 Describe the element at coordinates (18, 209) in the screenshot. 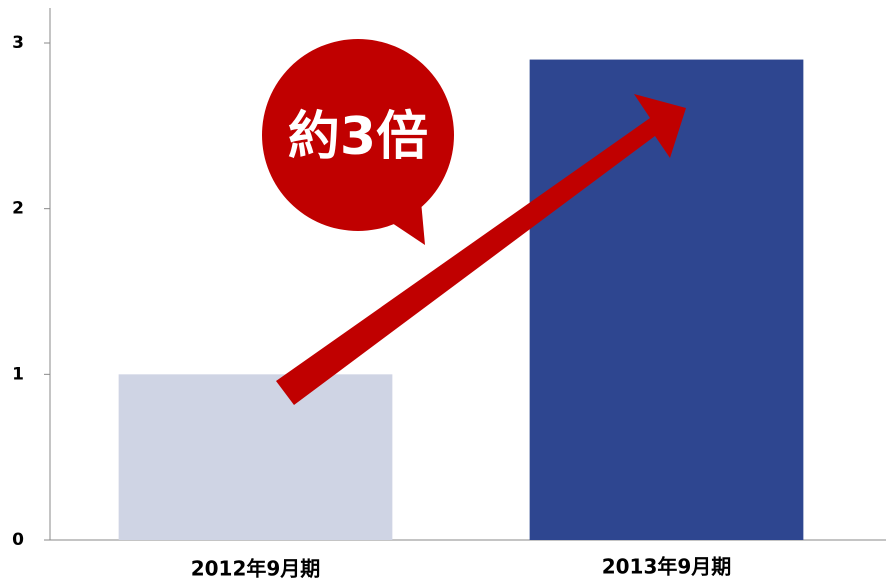

I see `y-tick-label: 2` at that location.